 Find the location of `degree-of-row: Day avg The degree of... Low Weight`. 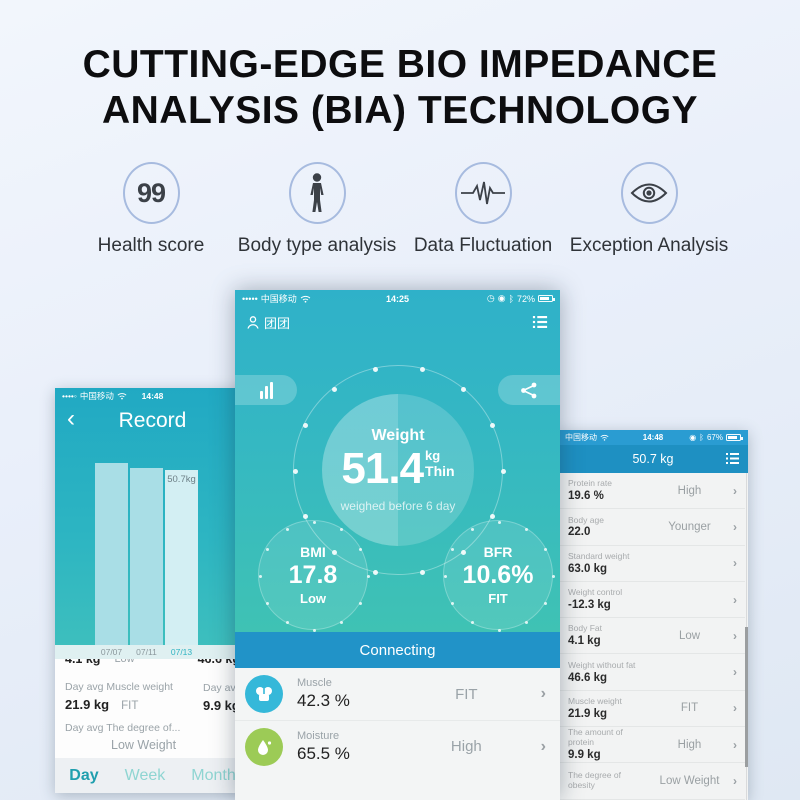

degree-of-row: Day avg The degree of... Low Weight is located at coordinates (152, 737).